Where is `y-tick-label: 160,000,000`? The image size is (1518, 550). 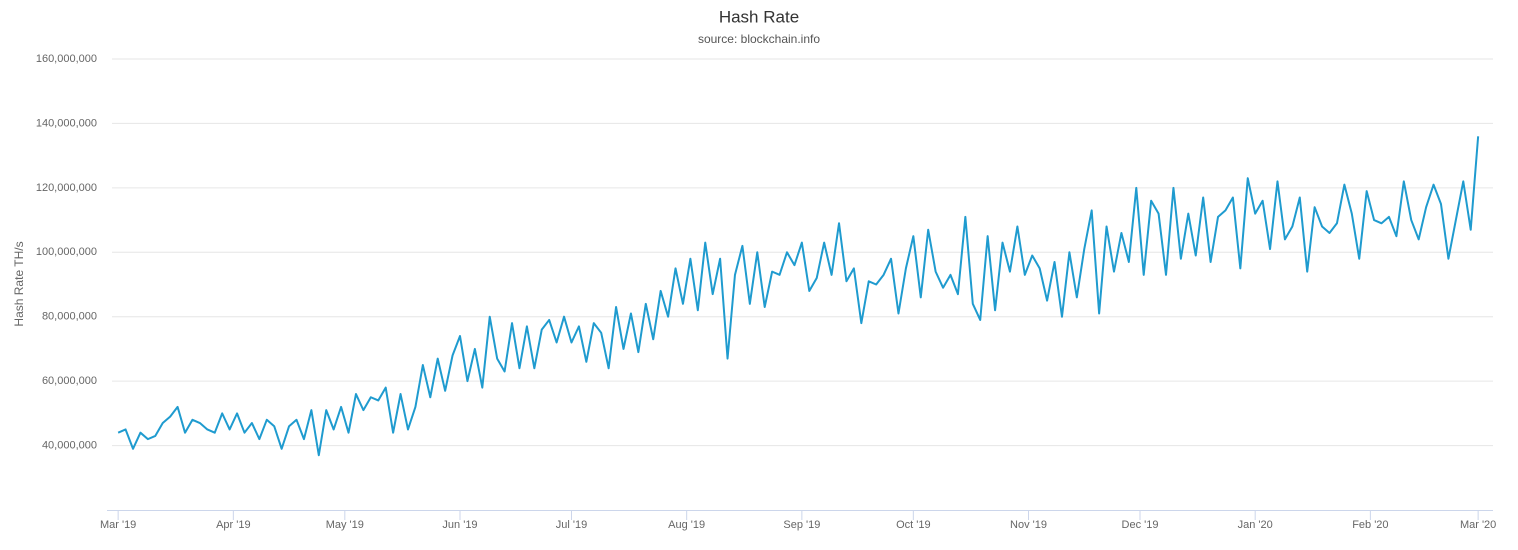 y-tick-label: 160,000,000 is located at coordinates (66, 59).